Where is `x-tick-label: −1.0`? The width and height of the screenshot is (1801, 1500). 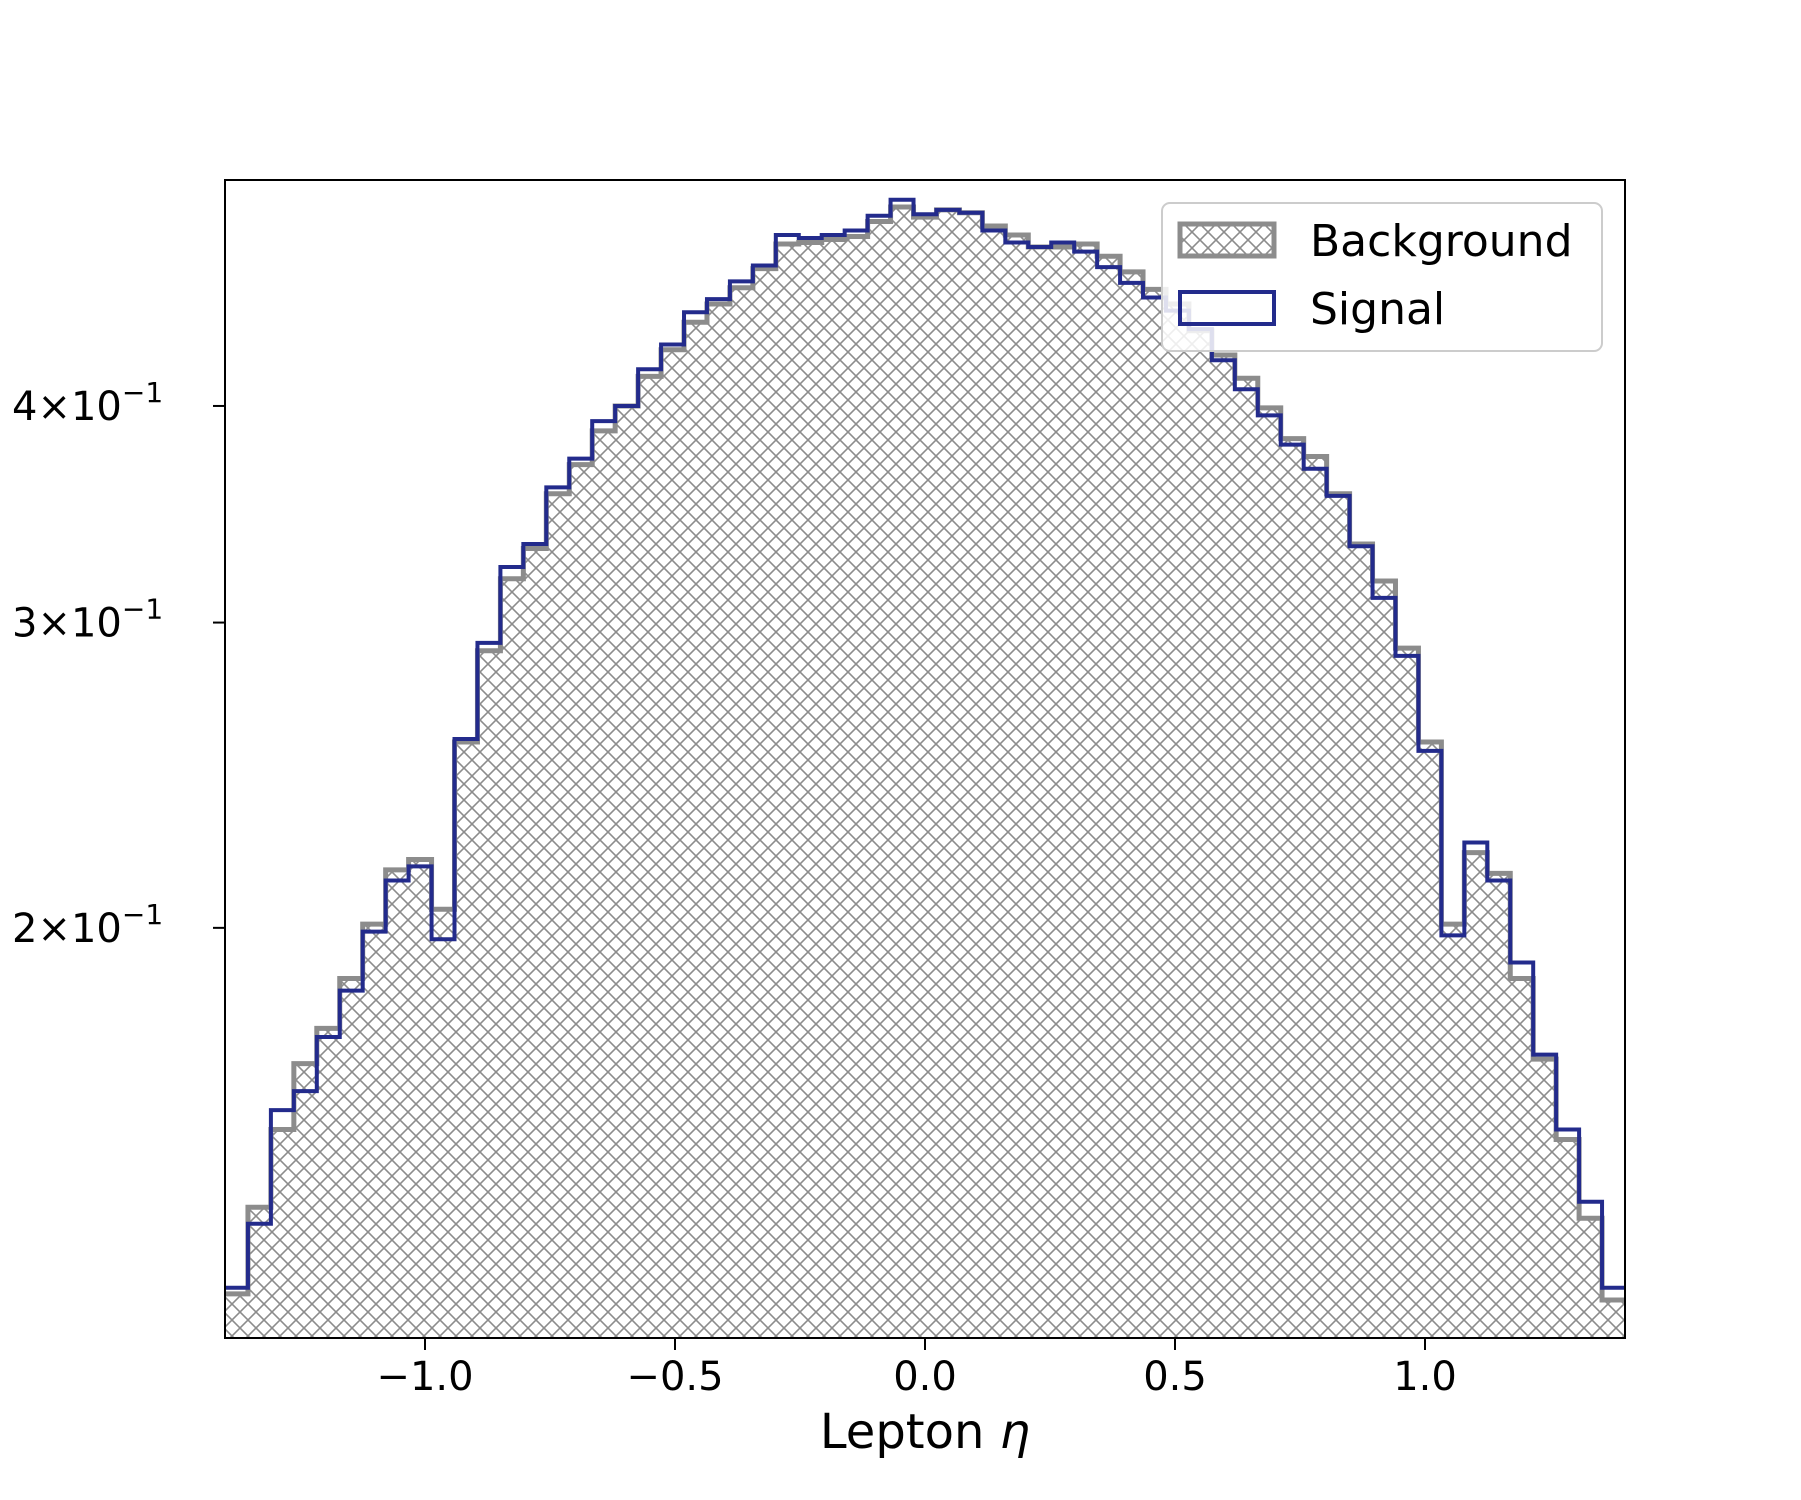
x-tick-label: −1.0 is located at coordinates (424, 1377).